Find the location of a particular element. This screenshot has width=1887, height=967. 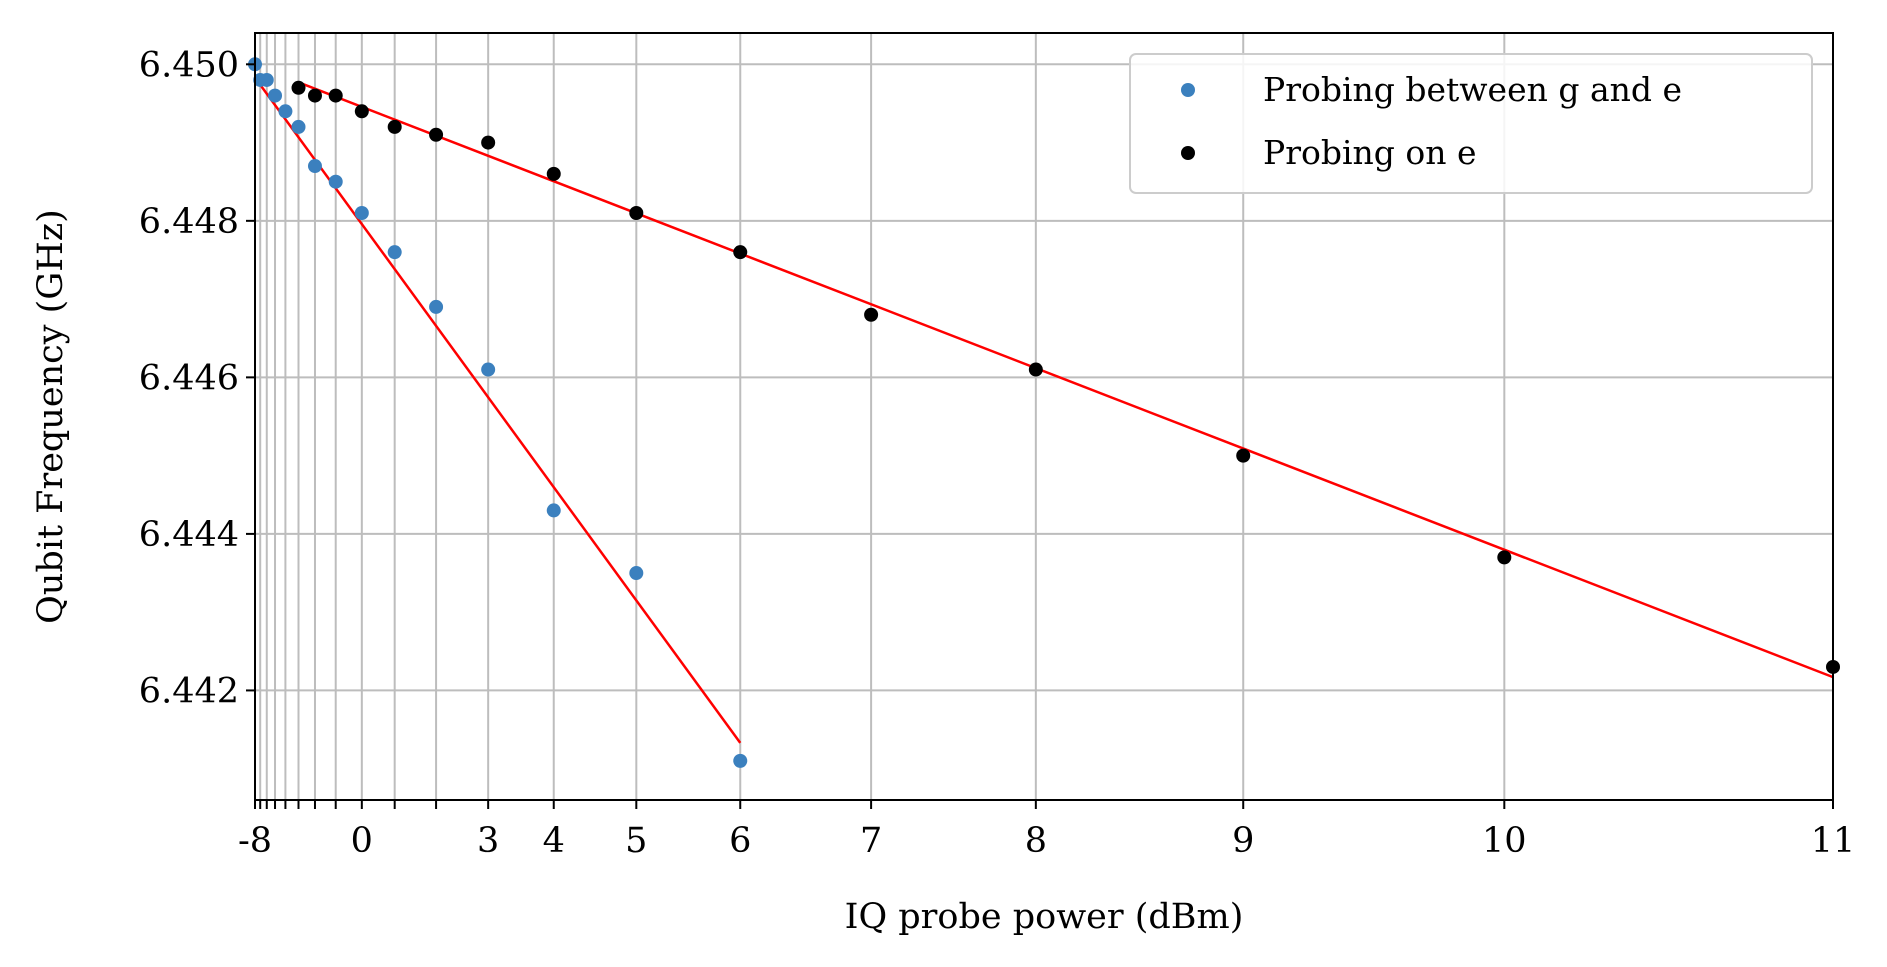

x-tick-label: 0 is located at coordinates (362, 841).